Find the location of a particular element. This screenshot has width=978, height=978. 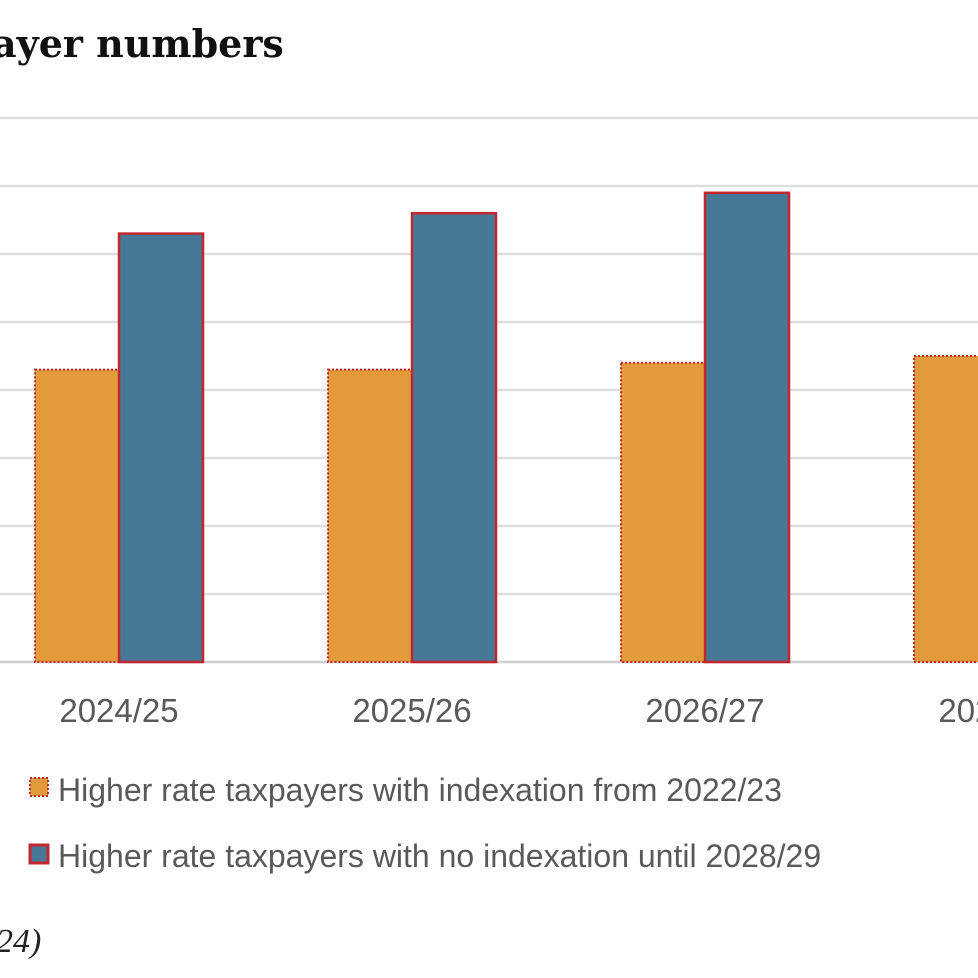

x-tick-labels: 2024/25 2025/26 2026/27 2027/28 is located at coordinates (518, 710).